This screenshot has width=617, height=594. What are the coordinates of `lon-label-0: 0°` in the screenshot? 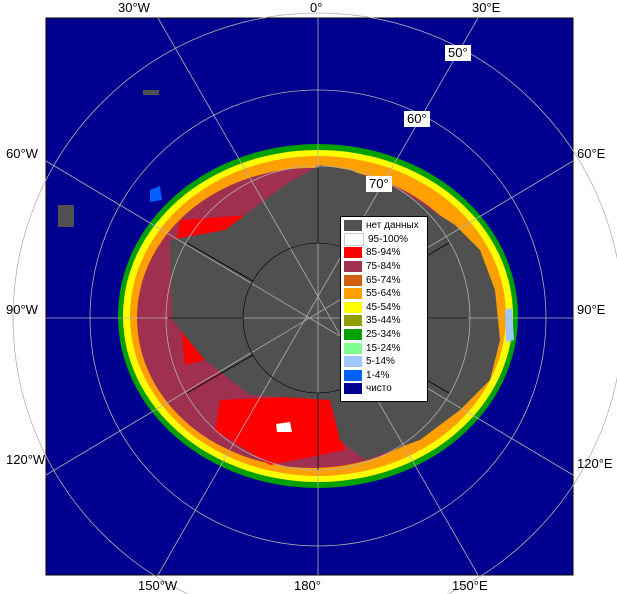 It's located at (316, 7).